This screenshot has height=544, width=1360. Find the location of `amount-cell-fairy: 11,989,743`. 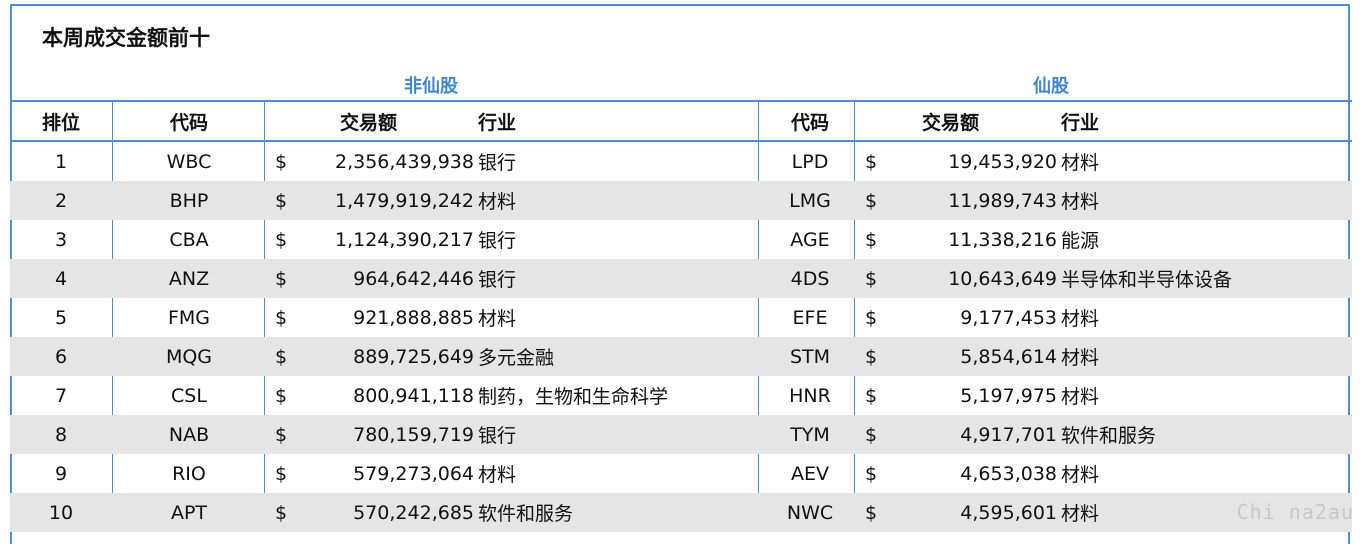

amount-cell-fairy: 11,989,743 is located at coordinates (973, 200).